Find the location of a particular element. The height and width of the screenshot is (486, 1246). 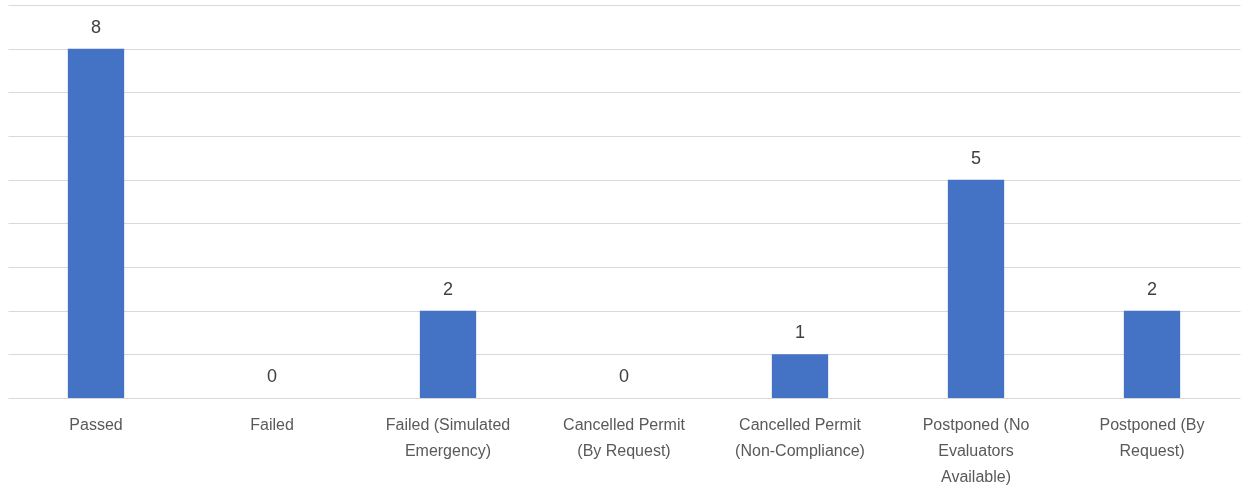

x-tick-label: Failed (Simulated Emergency) is located at coordinates (448, 437).